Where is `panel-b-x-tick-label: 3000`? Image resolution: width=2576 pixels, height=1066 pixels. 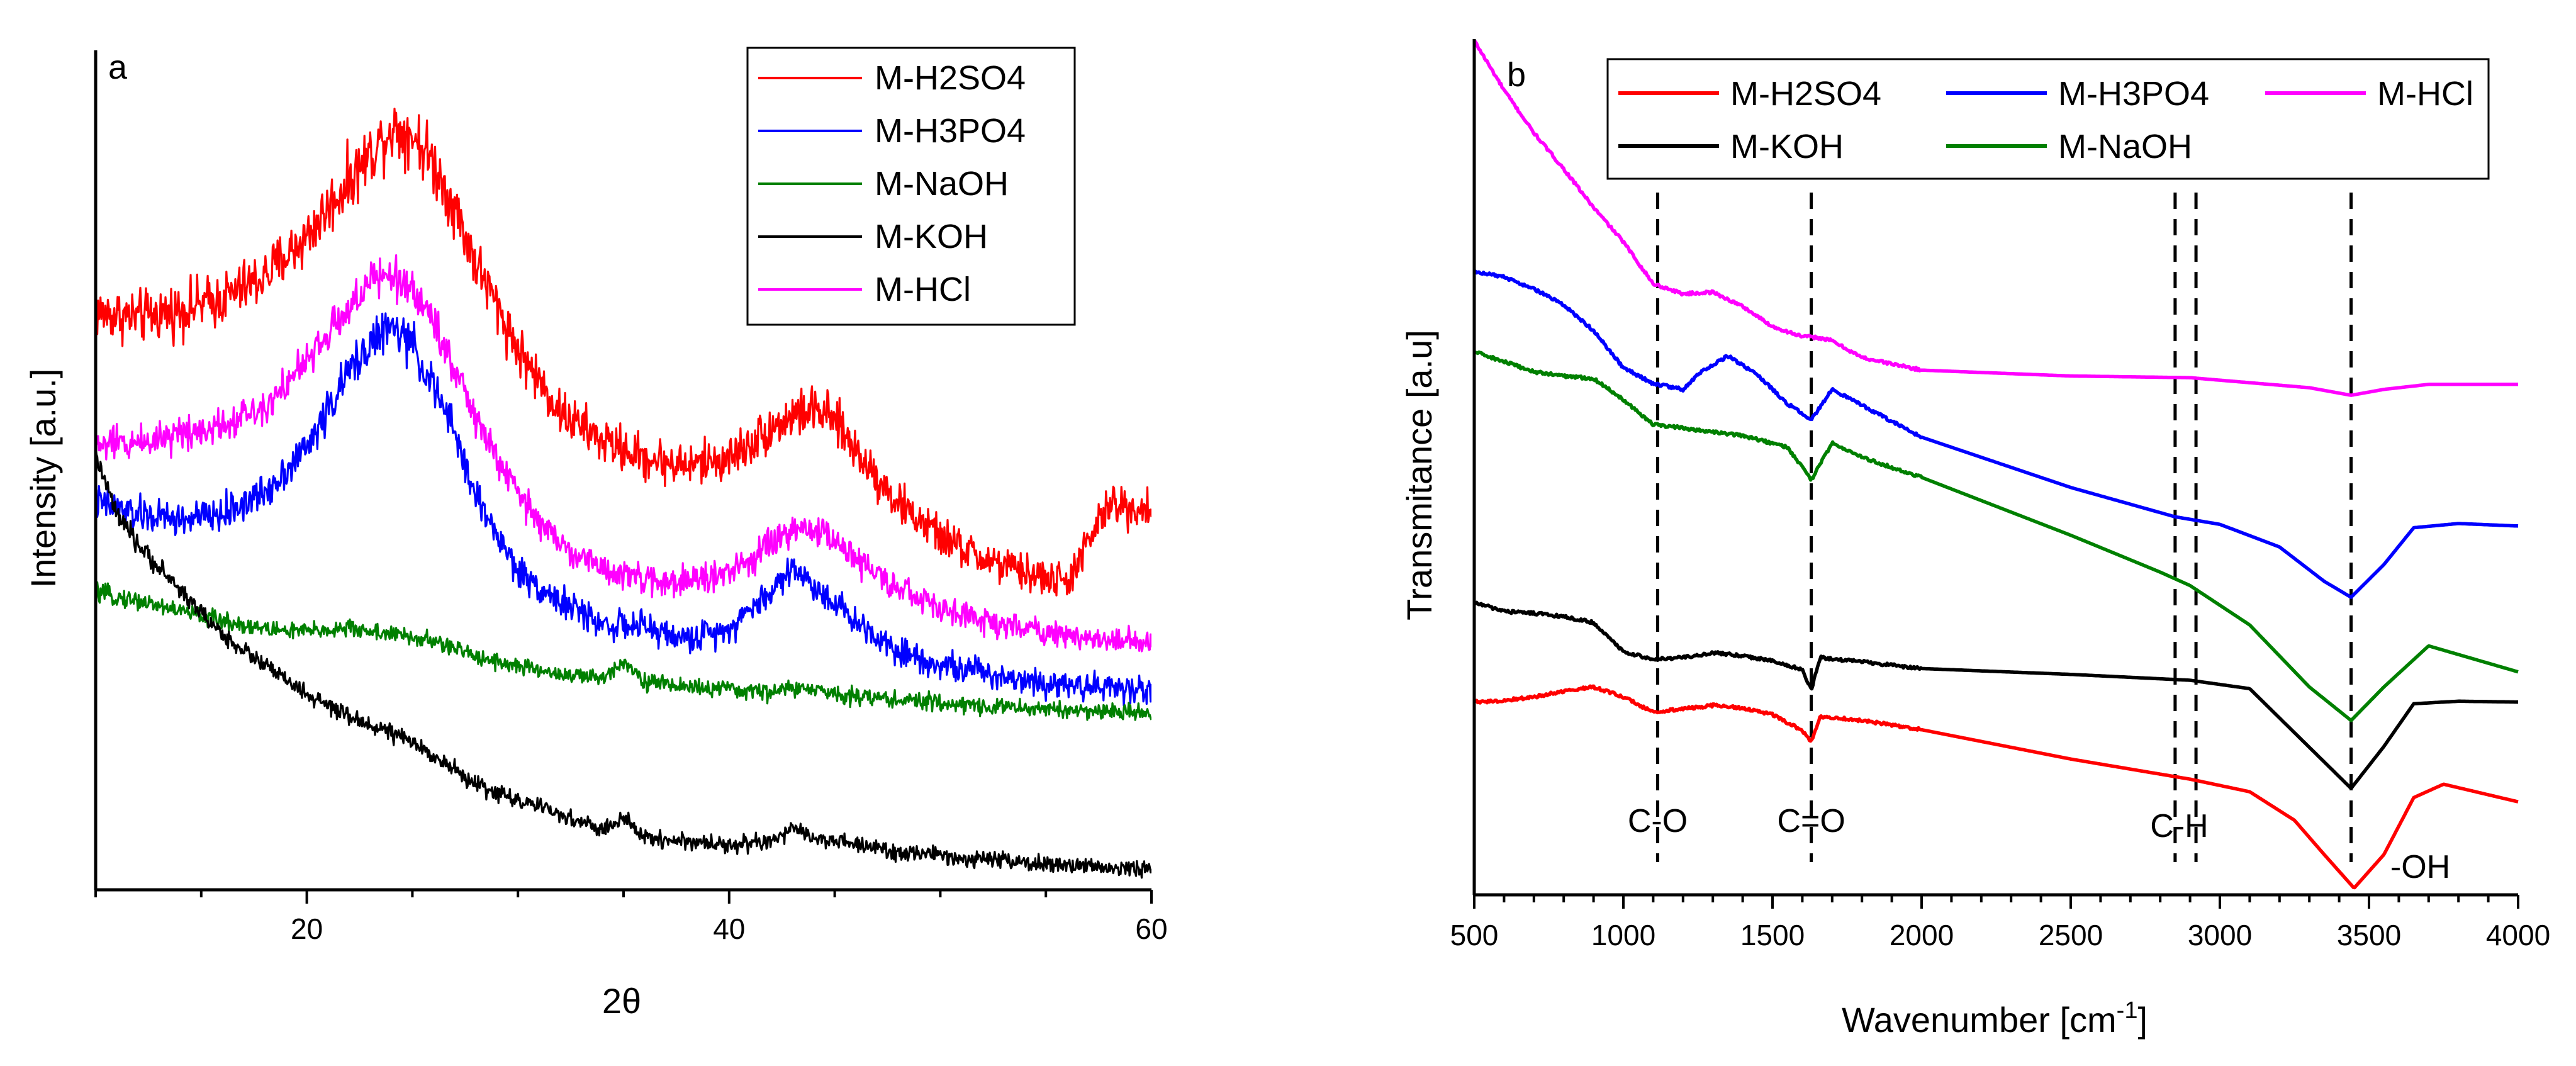 panel-b-x-tick-label: 3000 is located at coordinates (2220, 935).